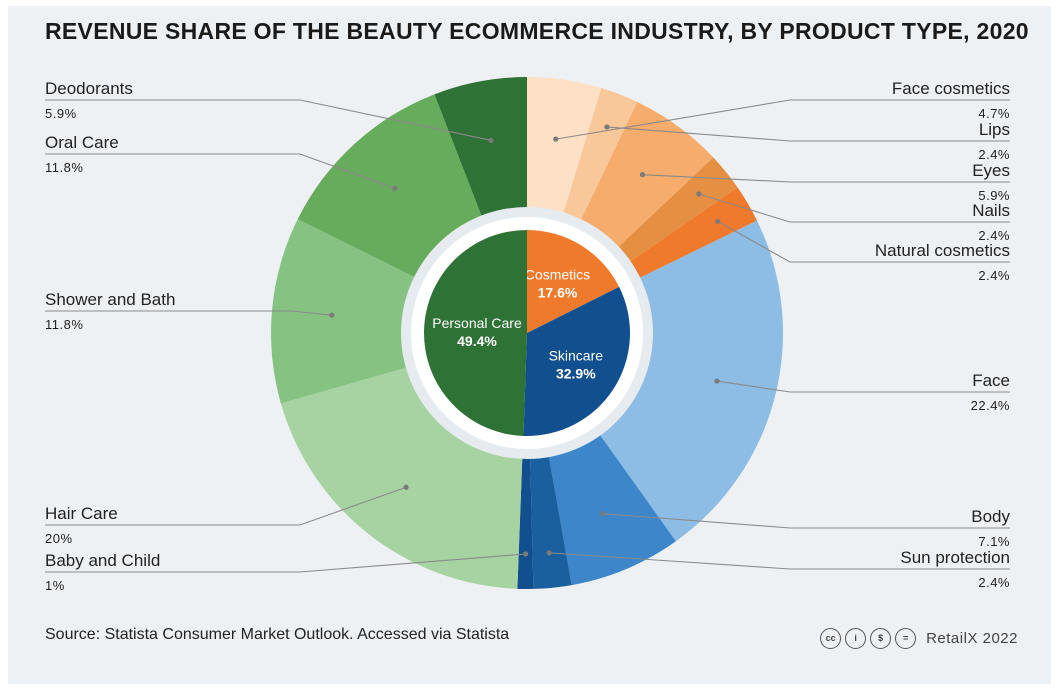 This screenshot has width=1058, height=692. I want to click on outer-slice-body, so click(612, 510).